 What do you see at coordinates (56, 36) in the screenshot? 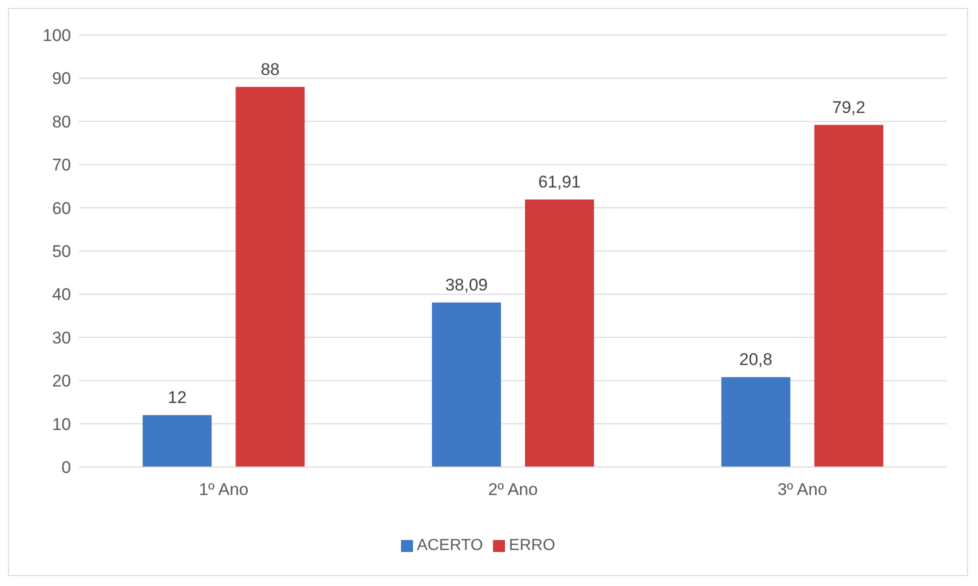
I see `y-tick-label: 100` at bounding box center [56, 36].